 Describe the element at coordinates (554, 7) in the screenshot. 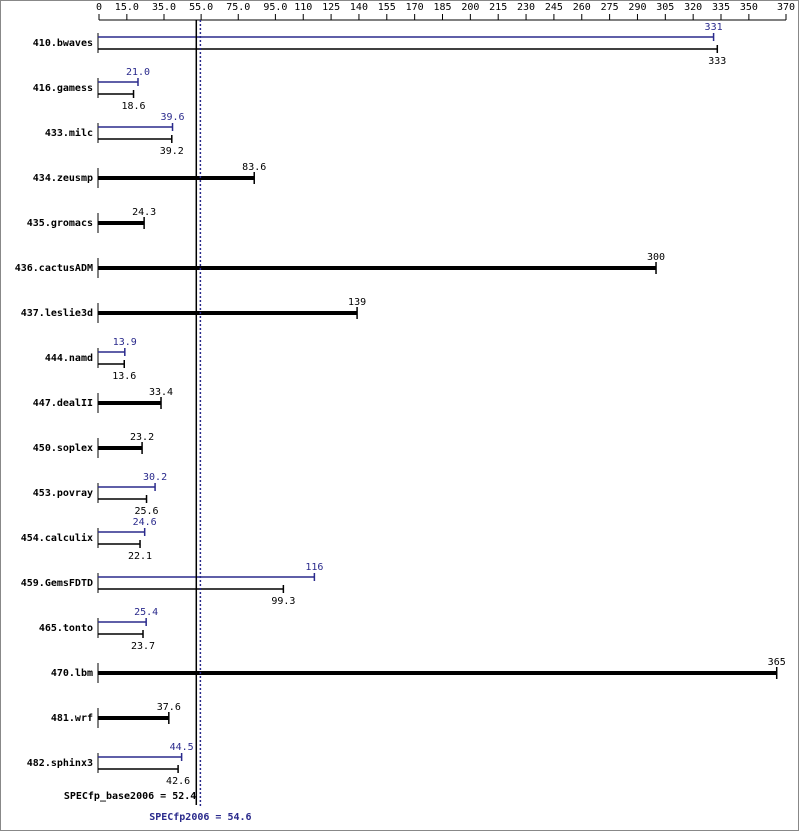

I see `x-tick-label: 245` at that location.